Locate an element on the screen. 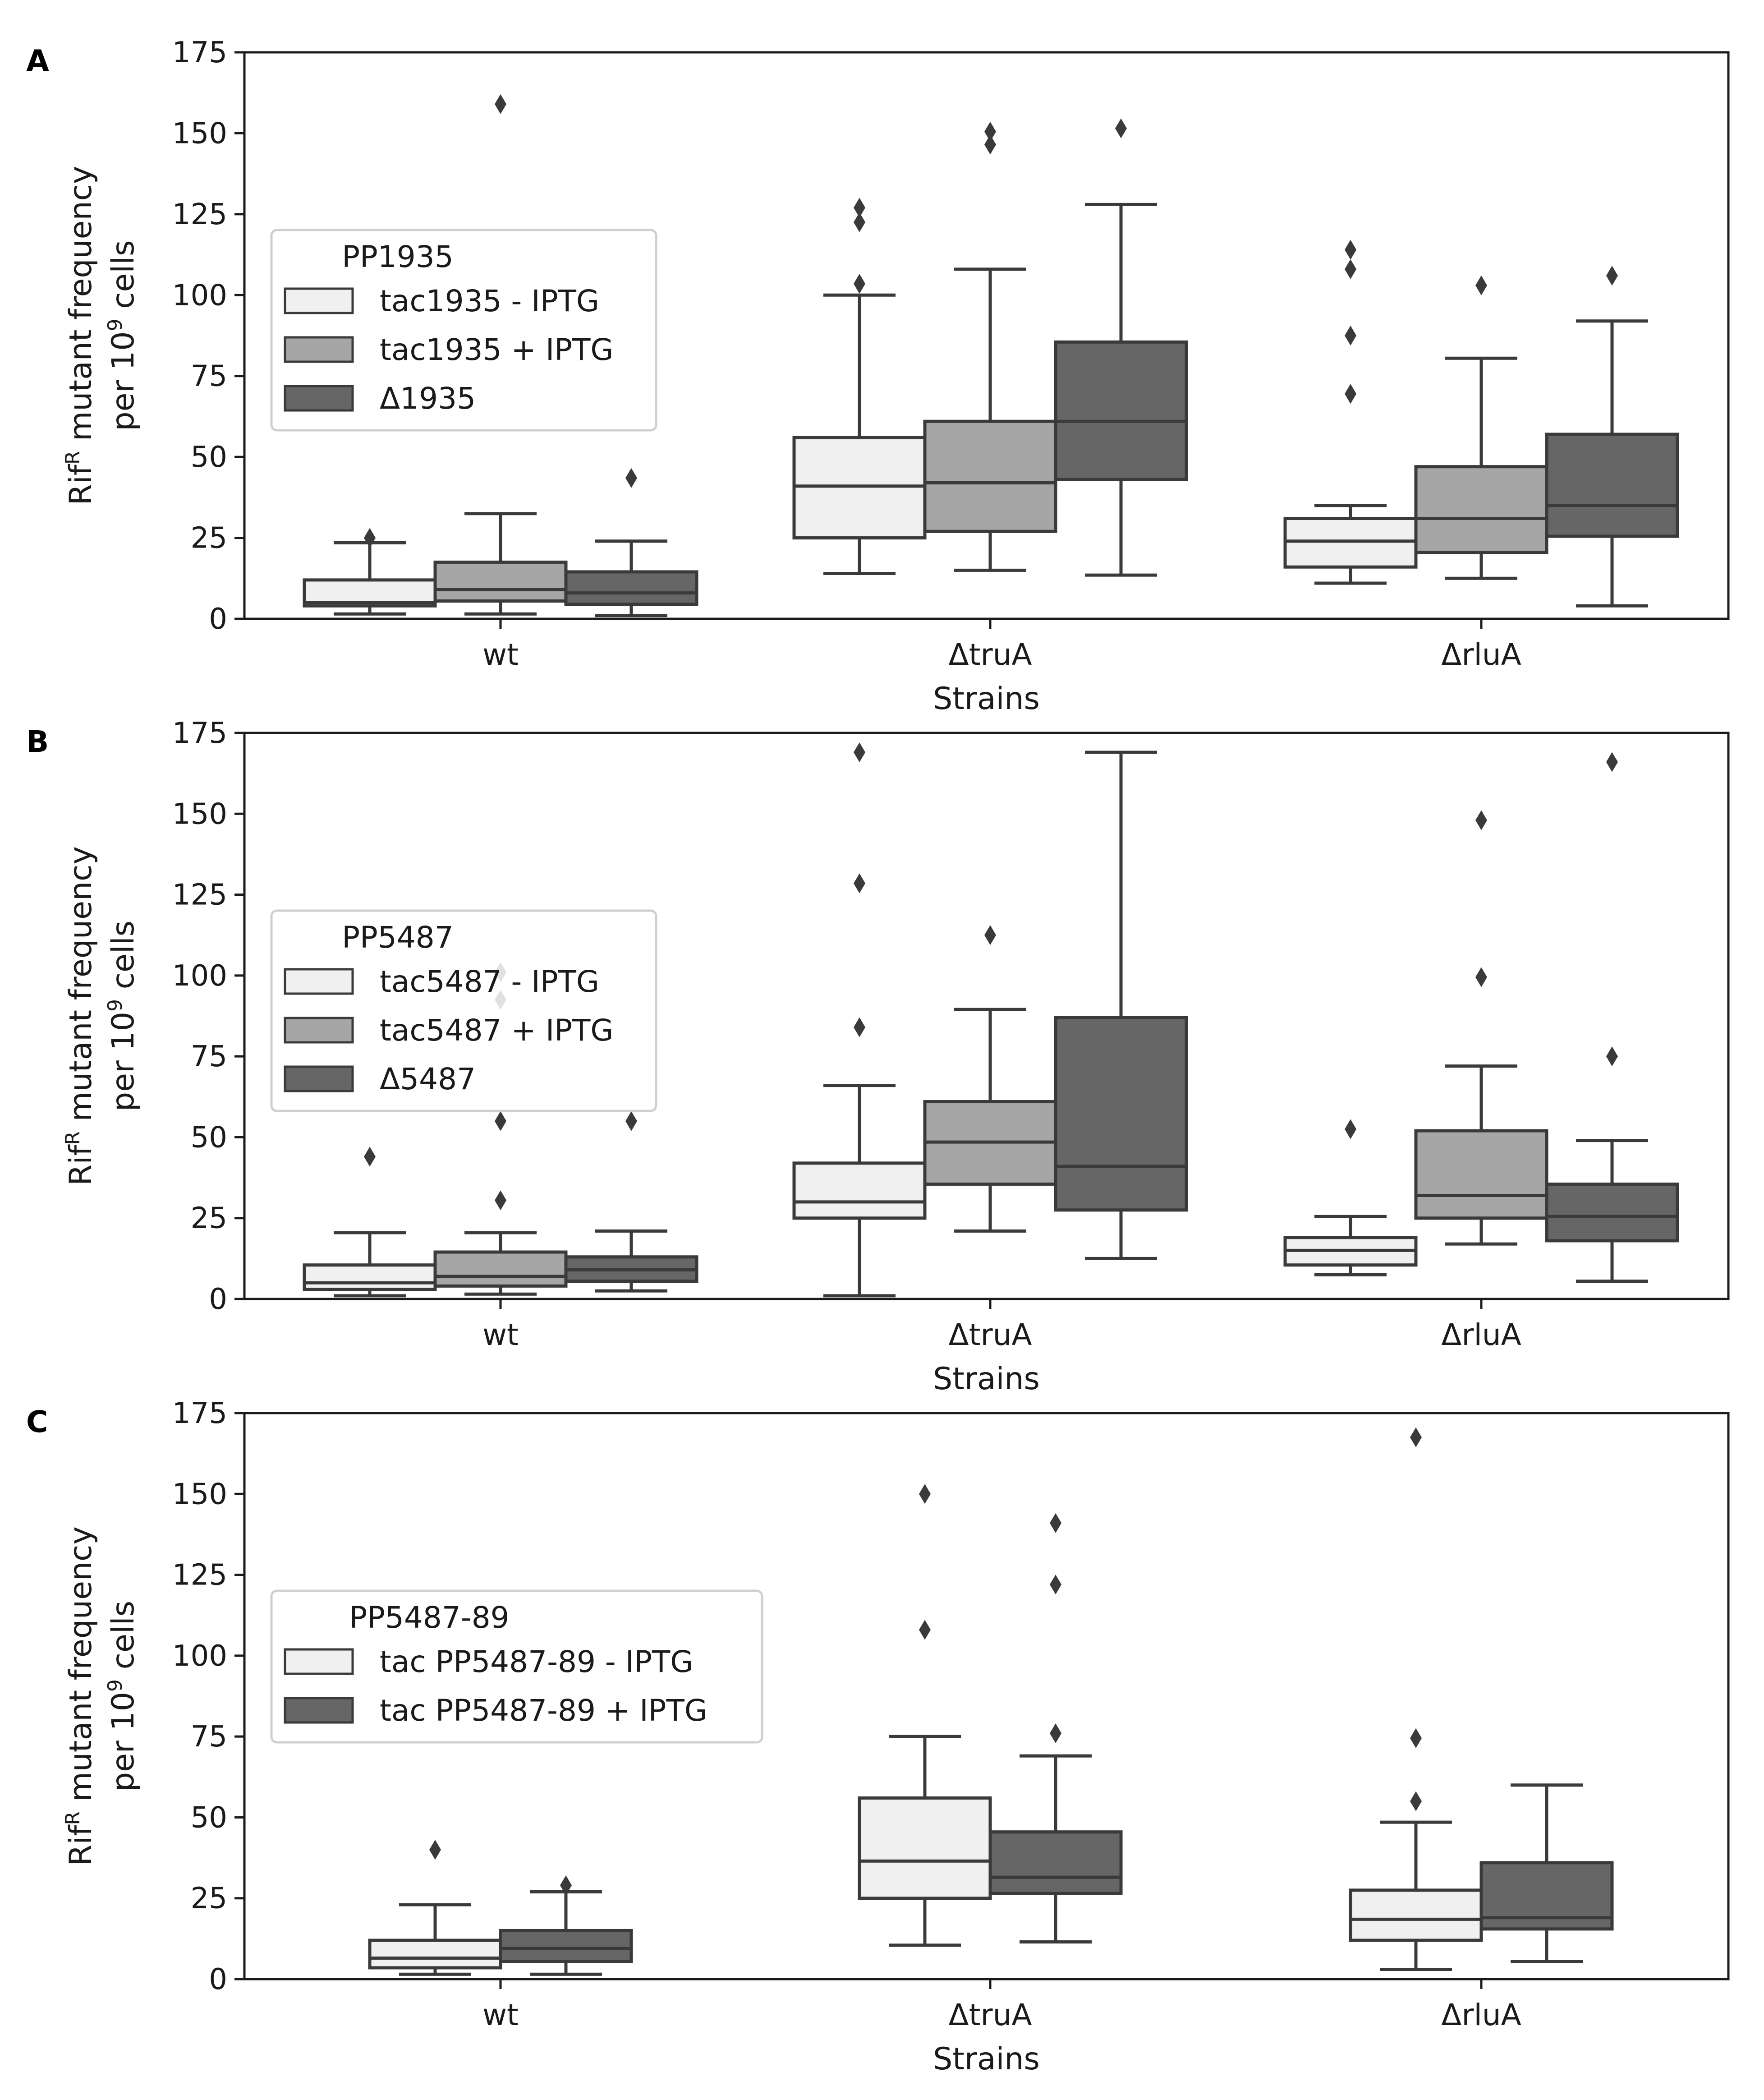 This screenshot has width=1764, height=2100. panel-letter: A is located at coordinates (37, 61).